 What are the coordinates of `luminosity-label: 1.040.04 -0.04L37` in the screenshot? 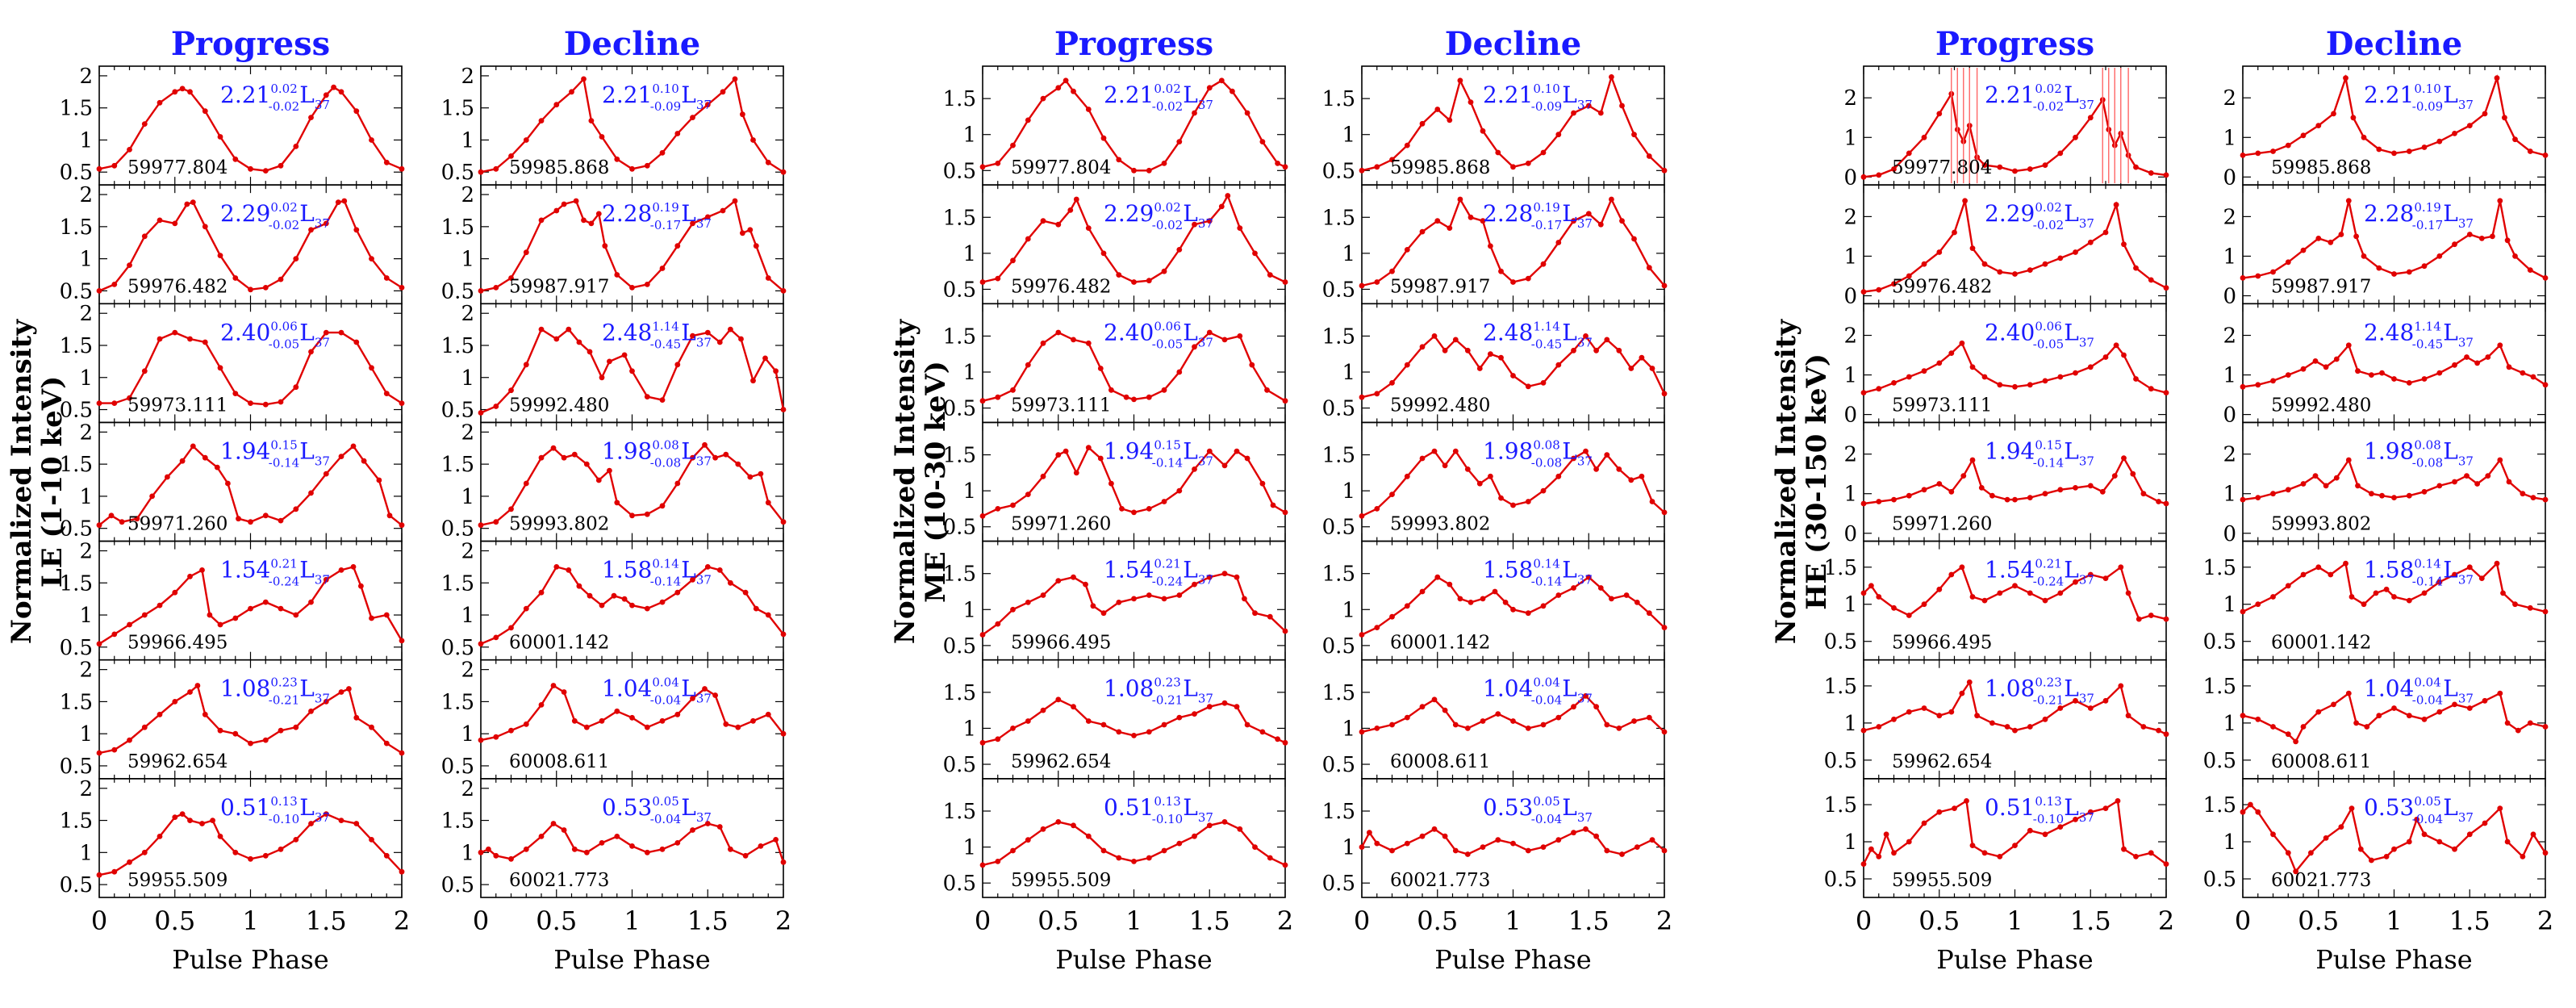 It's located at (657, 691).